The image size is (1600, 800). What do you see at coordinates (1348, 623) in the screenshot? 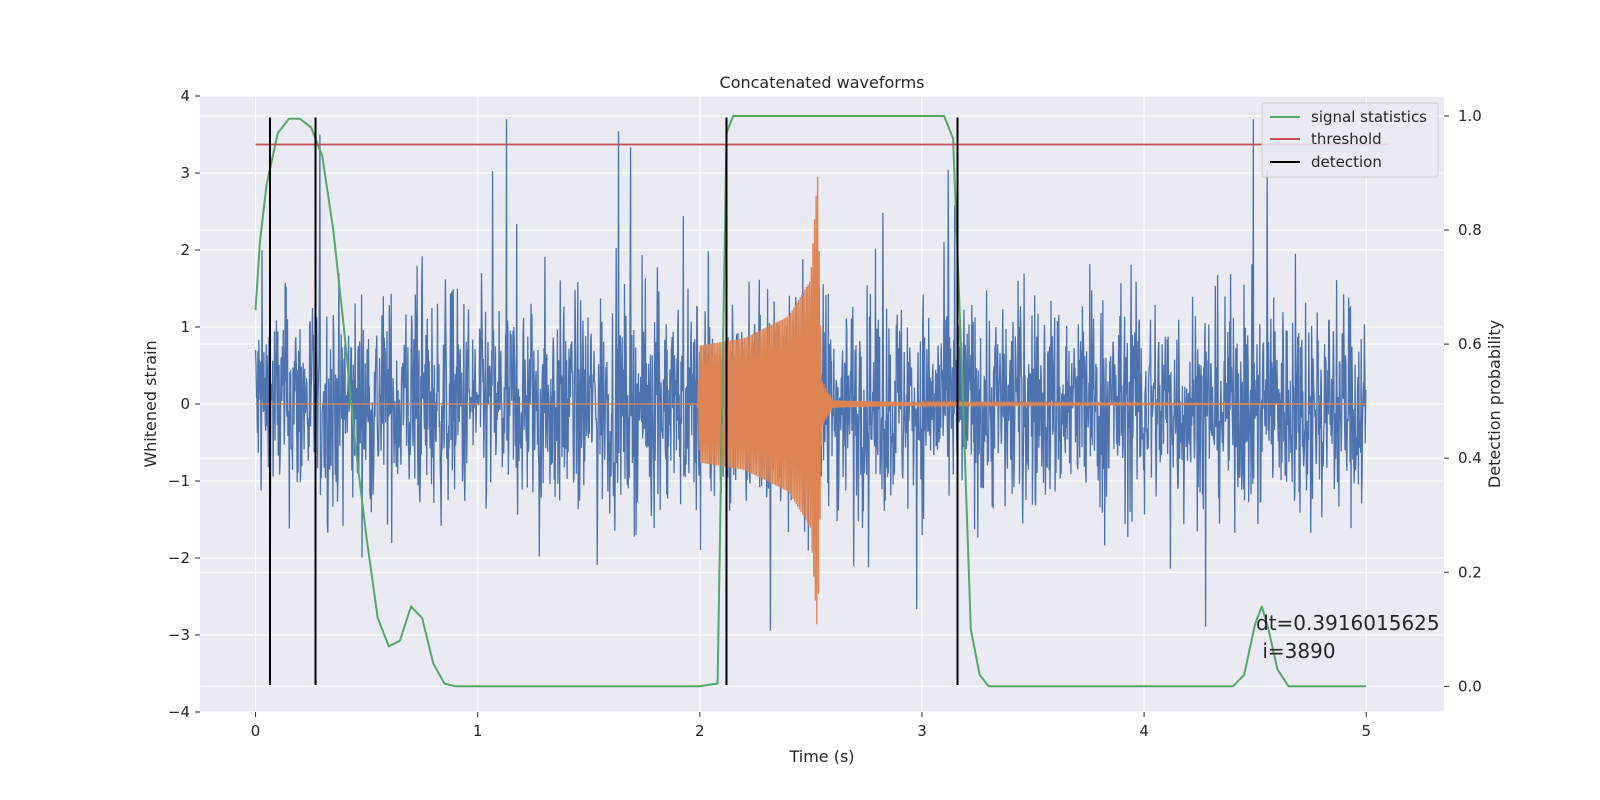
I see `annotation-dt: dt=0.3916015625` at bounding box center [1348, 623].